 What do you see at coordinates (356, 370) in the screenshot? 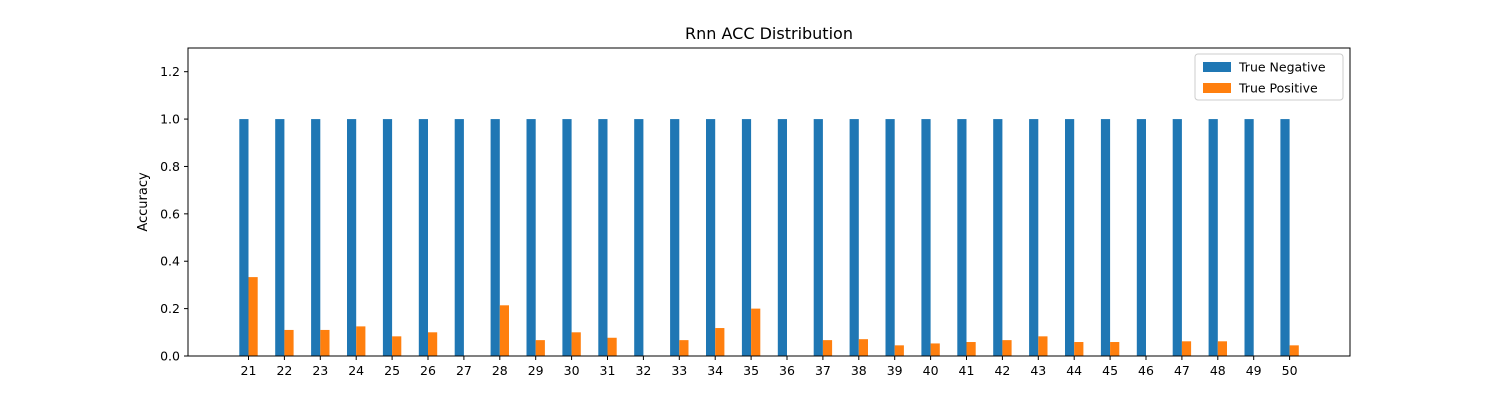
I see `x-tick-label: 24` at bounding box center [356, 370].